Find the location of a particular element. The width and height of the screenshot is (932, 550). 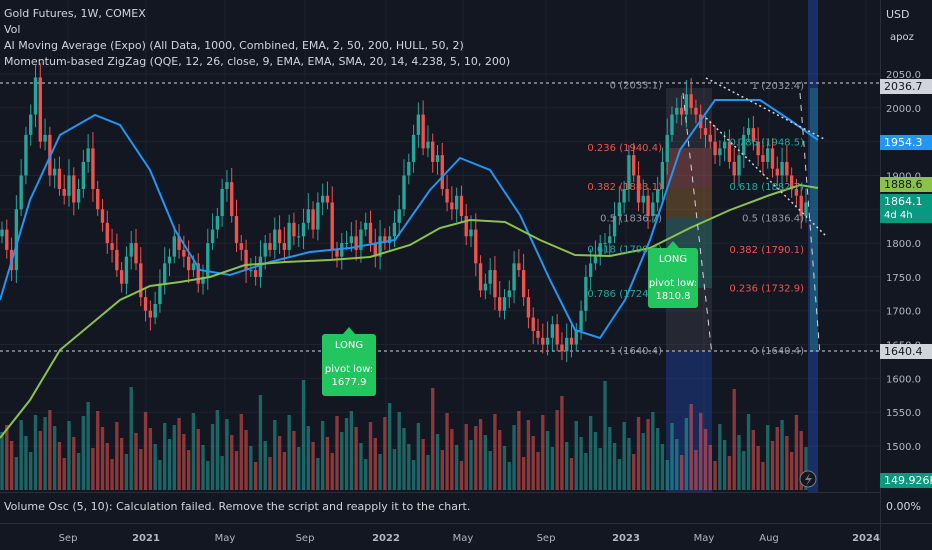

long-signal-title: LONG is located at coordinates (349, 345).